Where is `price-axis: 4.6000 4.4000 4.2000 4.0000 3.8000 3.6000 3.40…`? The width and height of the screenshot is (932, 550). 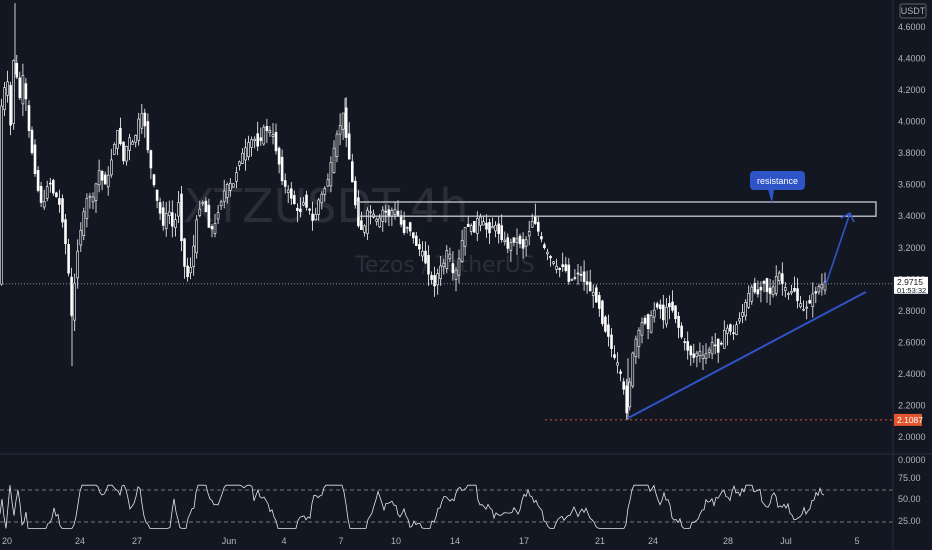 price-axis: 4.6000 4.4000 4.2000 4.0000 3.8000 3.6000 3.40… is located at coordinates (911, 232).